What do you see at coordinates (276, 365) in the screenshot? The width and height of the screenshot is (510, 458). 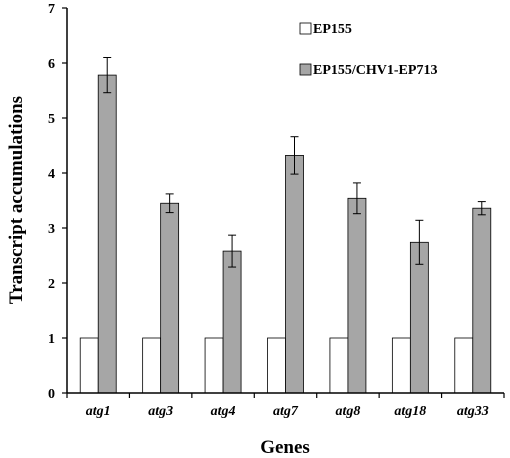 I see `bar-ep155-atg7` at bounding box center [276, 365].